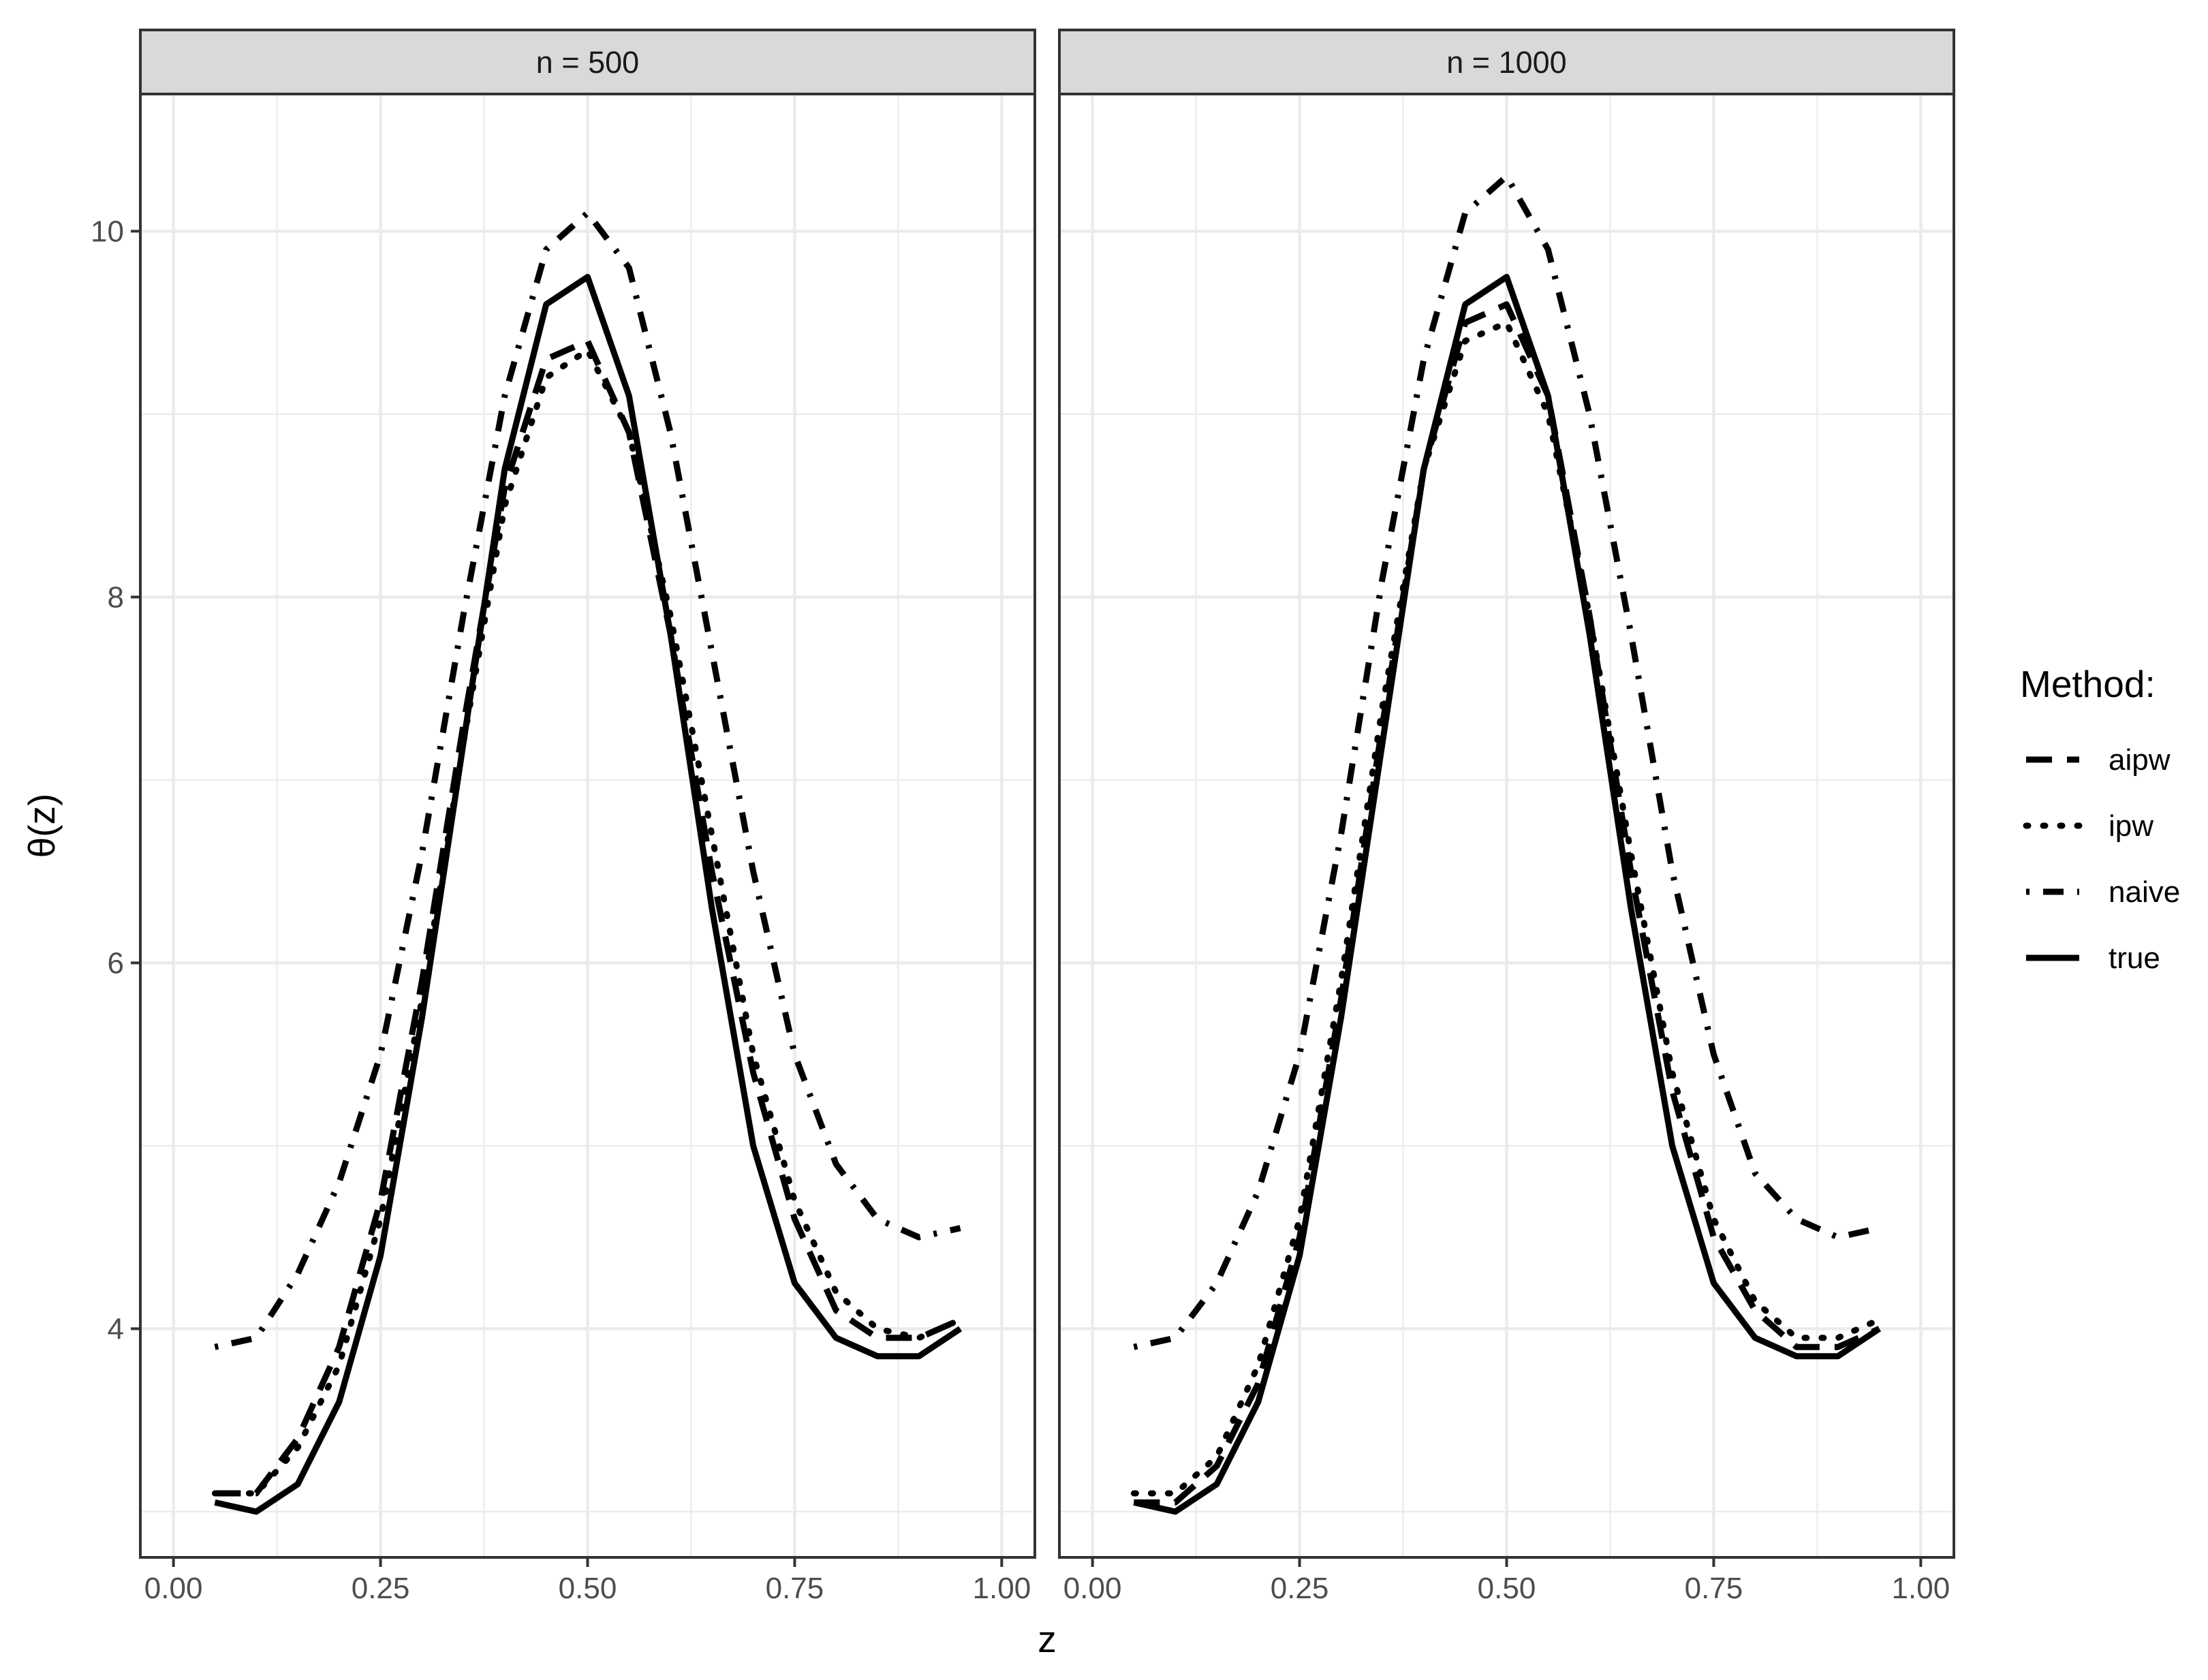 The height and width of the screenshot is (1680, 2208). I want to click on legend-label-ipw: ipw, so click(2131, 826).